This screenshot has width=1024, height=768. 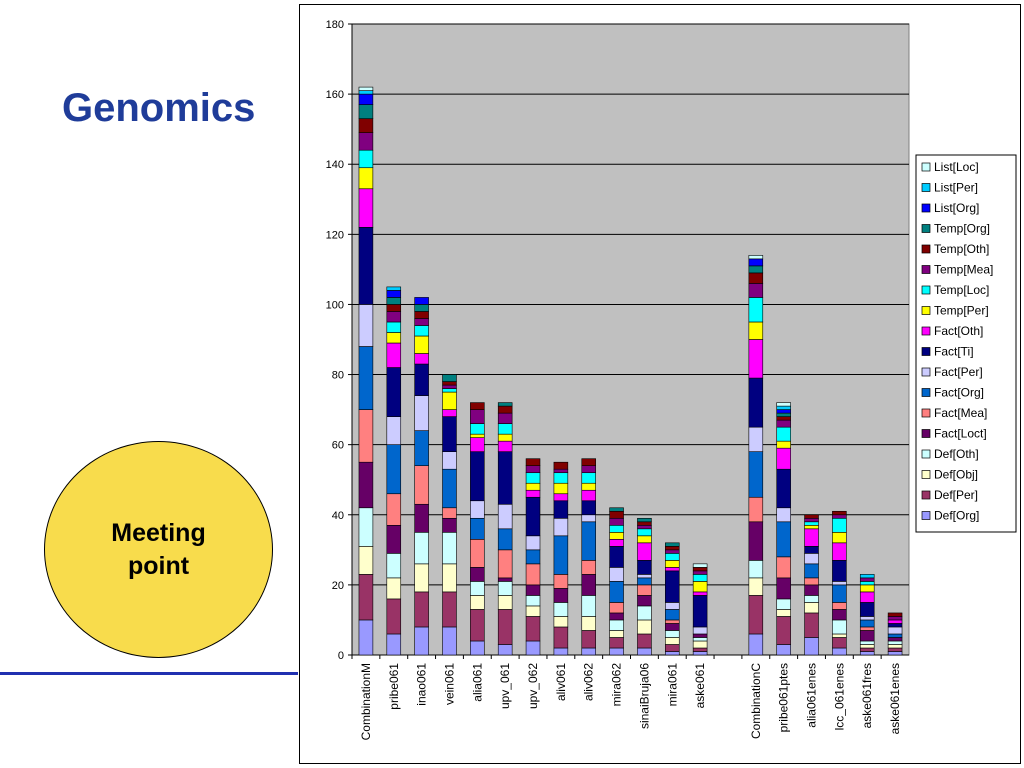 What do you see at coordinates (335, 165) in the screenshot?
I see `y-tick-label: 140` at bounding box center [335, 165].